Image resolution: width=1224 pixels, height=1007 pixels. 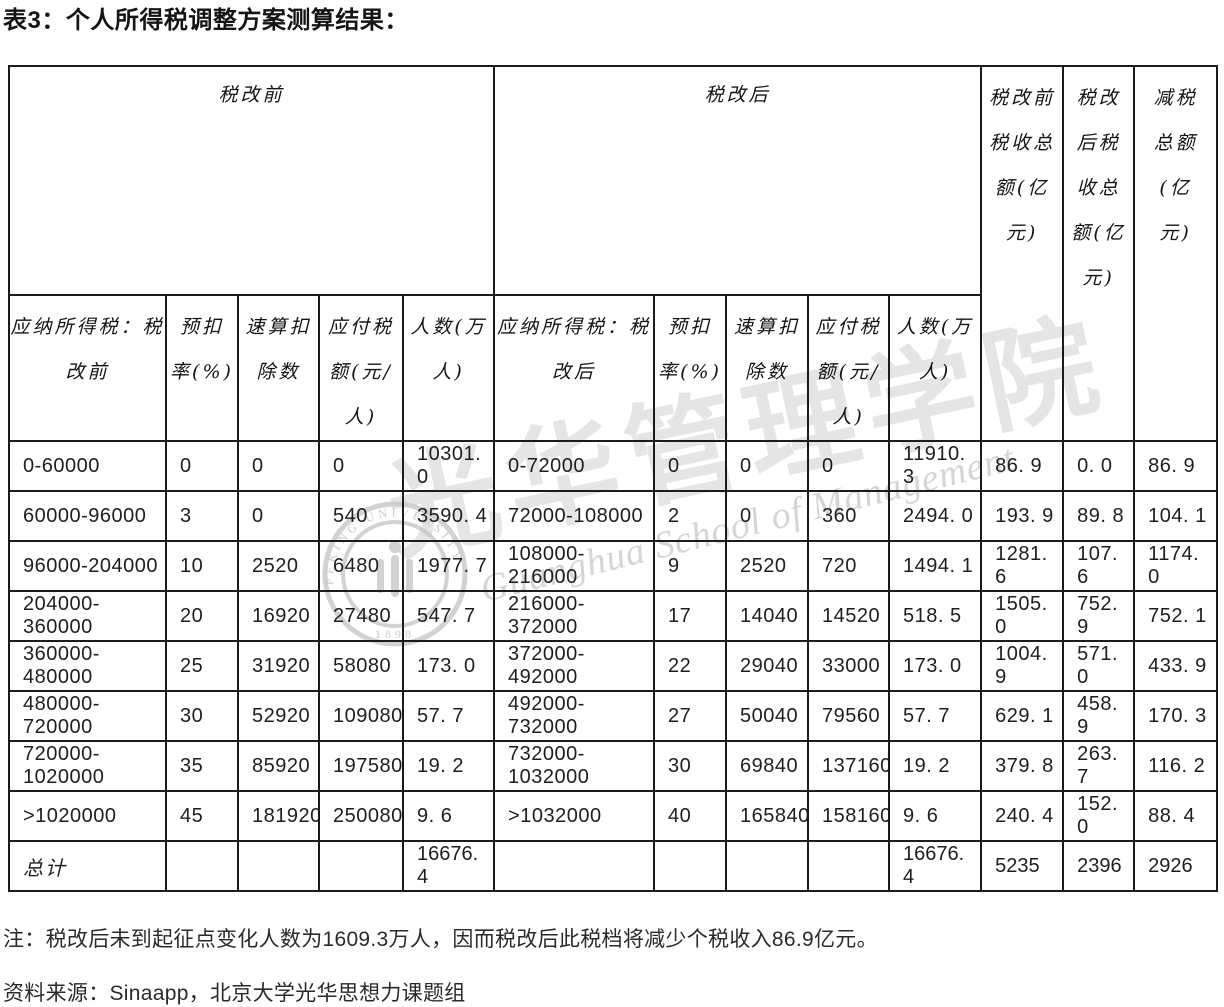 What do you see at coordinates (849, 666) in the screenshot?
I see `table-cell: 33000` at bounding box center [849, 666].